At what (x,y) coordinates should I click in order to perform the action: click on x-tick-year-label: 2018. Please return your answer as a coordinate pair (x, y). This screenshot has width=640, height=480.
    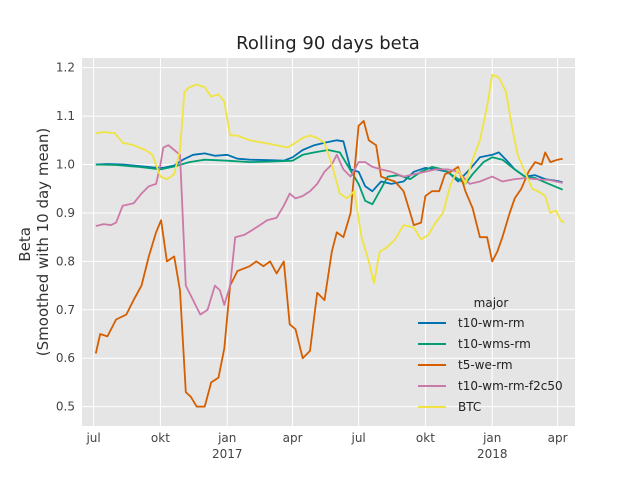
    Looking at the image, I should click on (492, 454).